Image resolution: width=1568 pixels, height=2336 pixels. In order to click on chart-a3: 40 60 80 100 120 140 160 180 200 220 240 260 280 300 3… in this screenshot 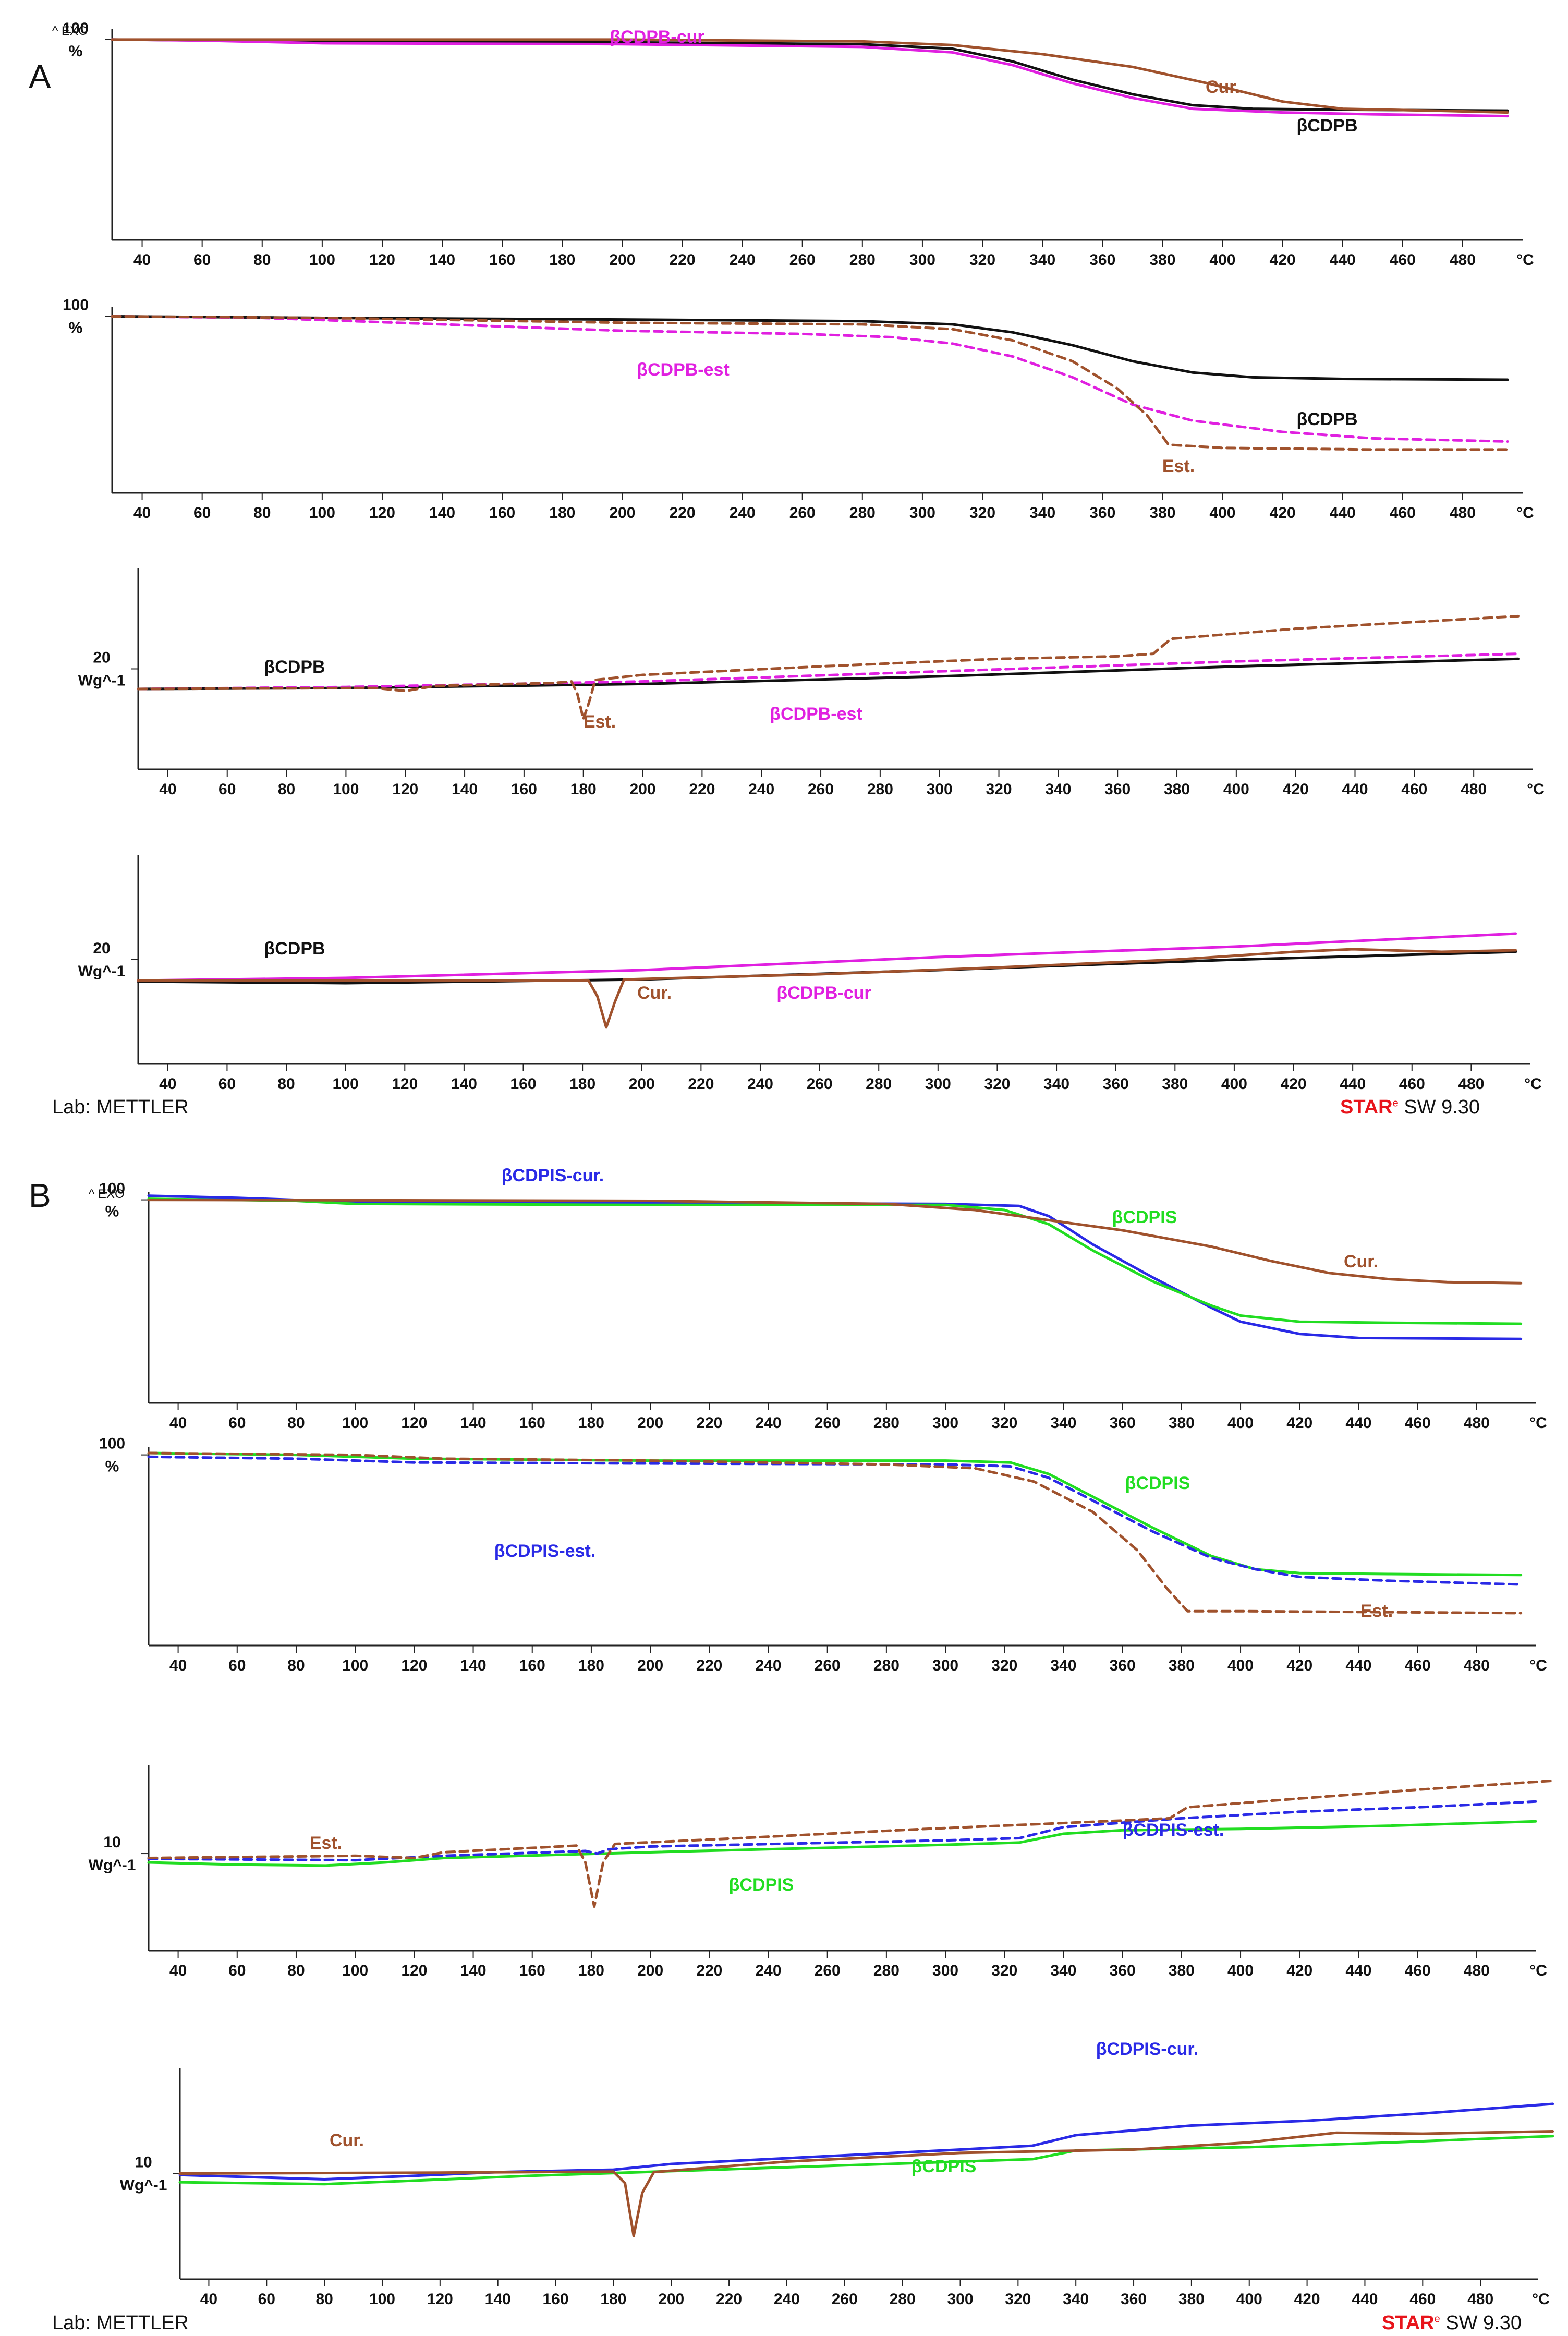, I will do `click(811, 683)`.